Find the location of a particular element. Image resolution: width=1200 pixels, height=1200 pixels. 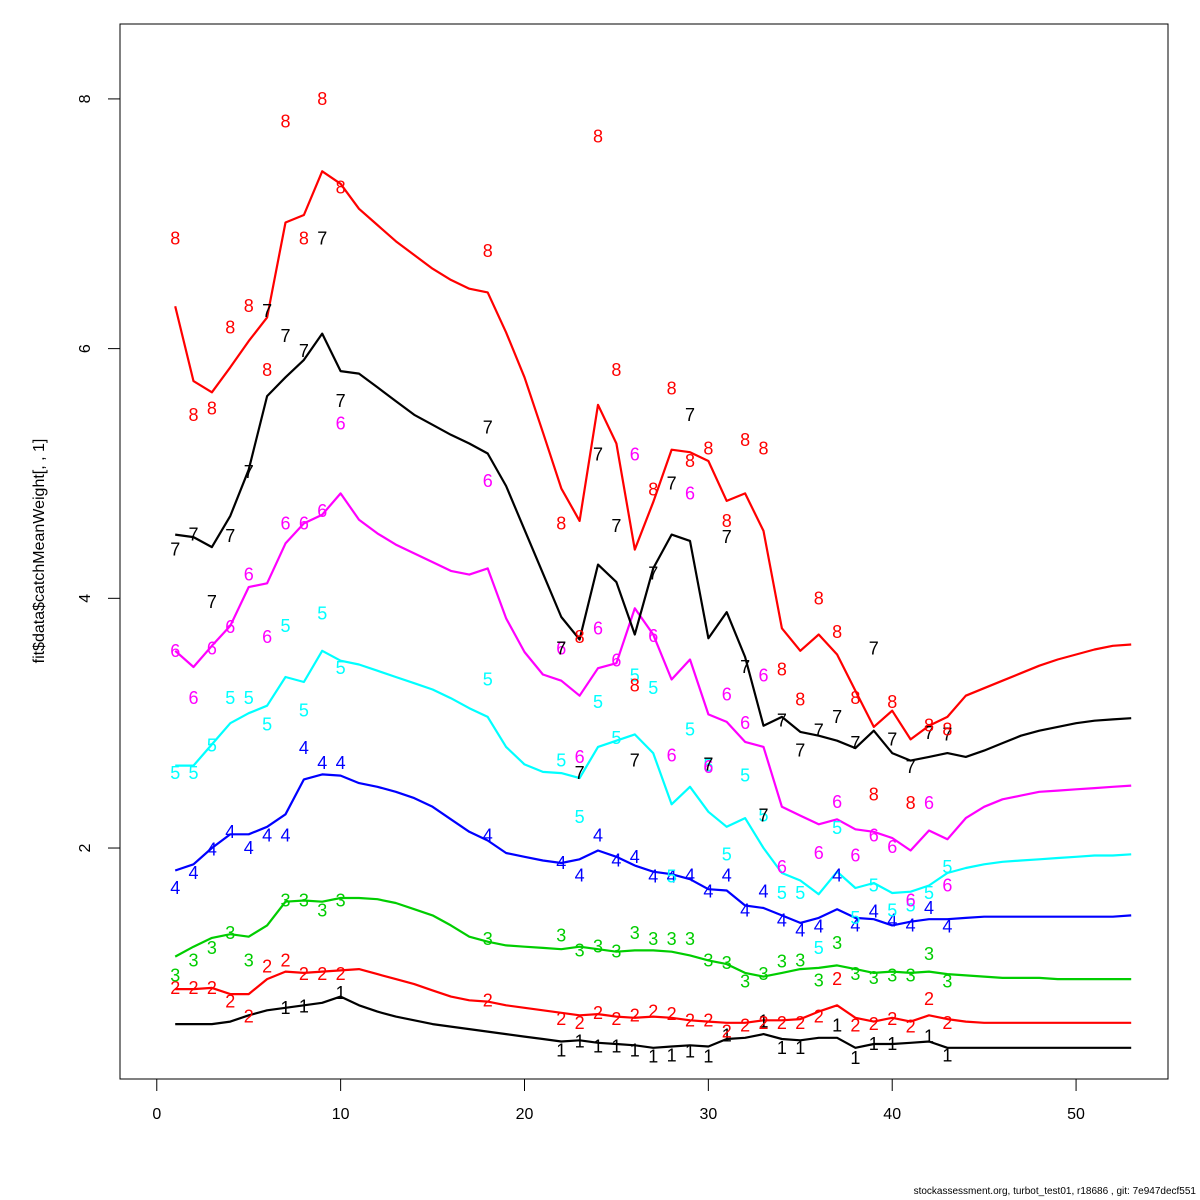

y-axis-label: fit$data$catchMeanWeight[, , 1] is located at coordinates (39, 551).